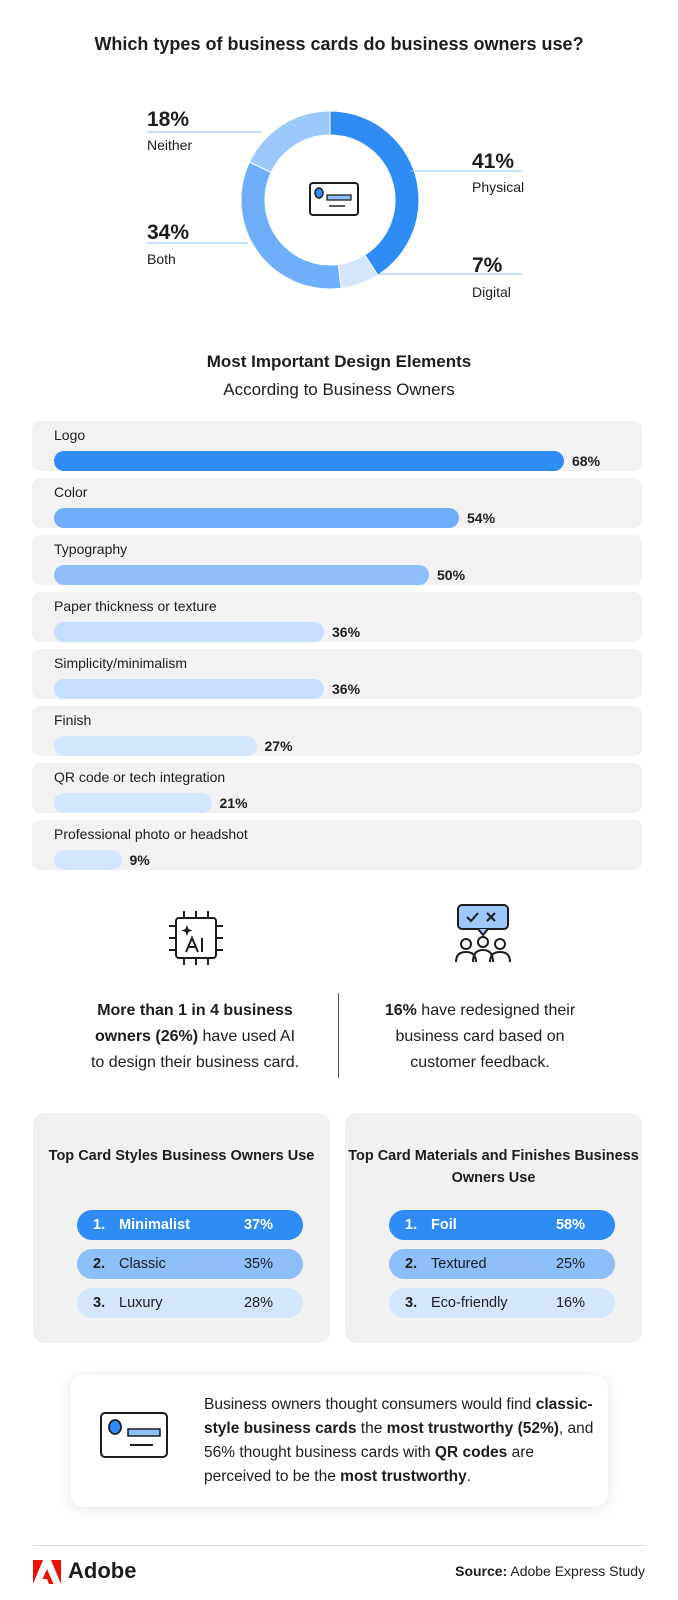 The height and width of the screenshot is (1600, 678). Describe the element at coordinates (570, 1264) in the screenshot. I see `material-item-2-value: 25%` at that location.